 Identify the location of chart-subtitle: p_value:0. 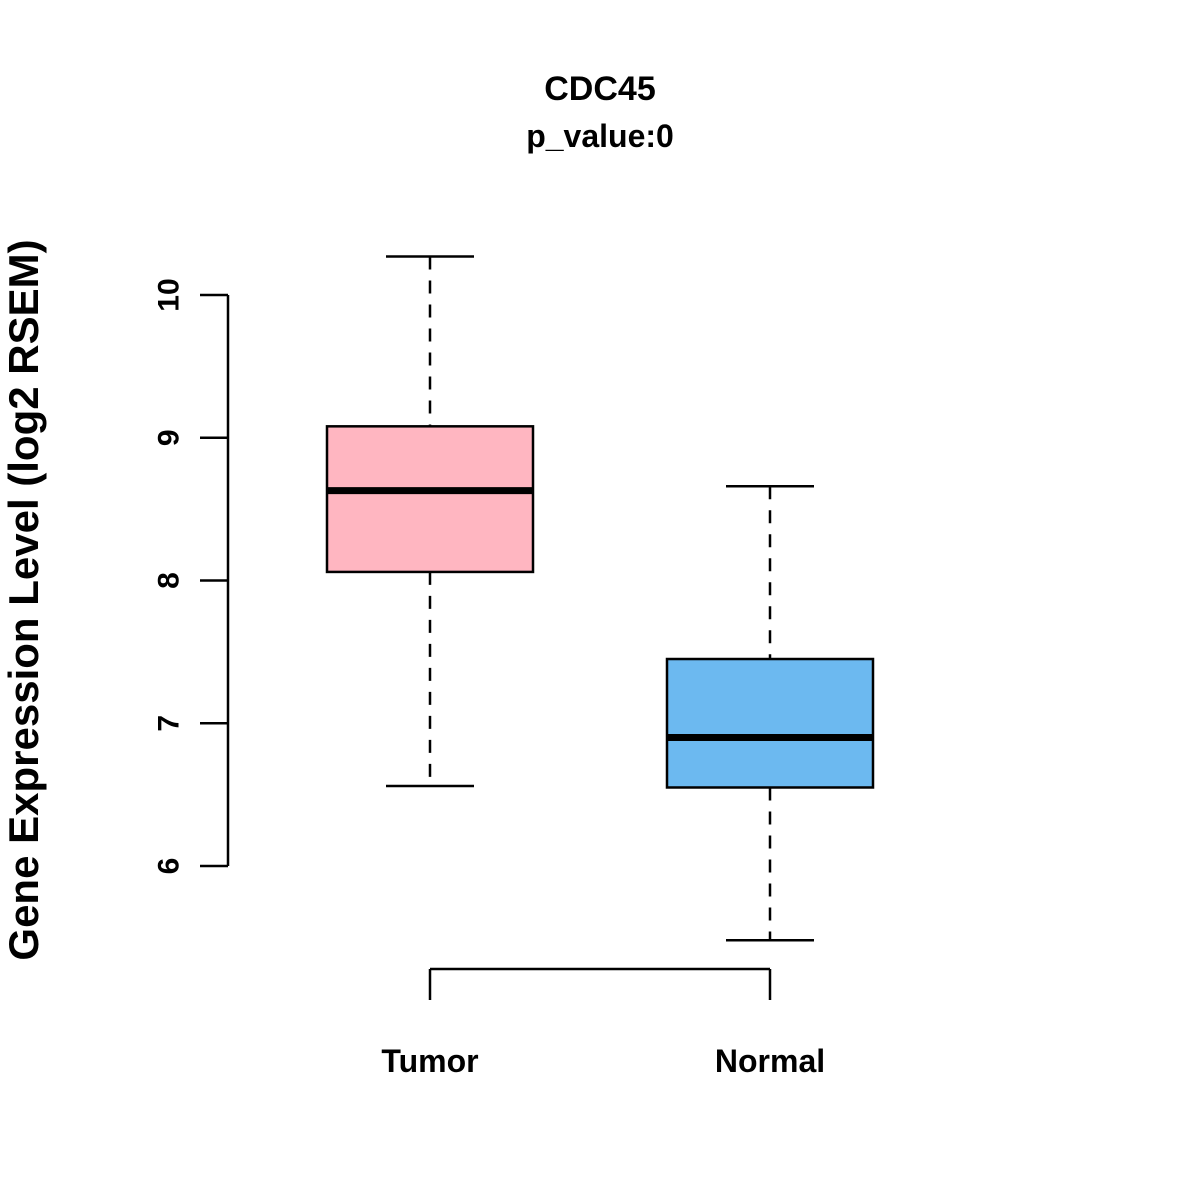
(600, 136).